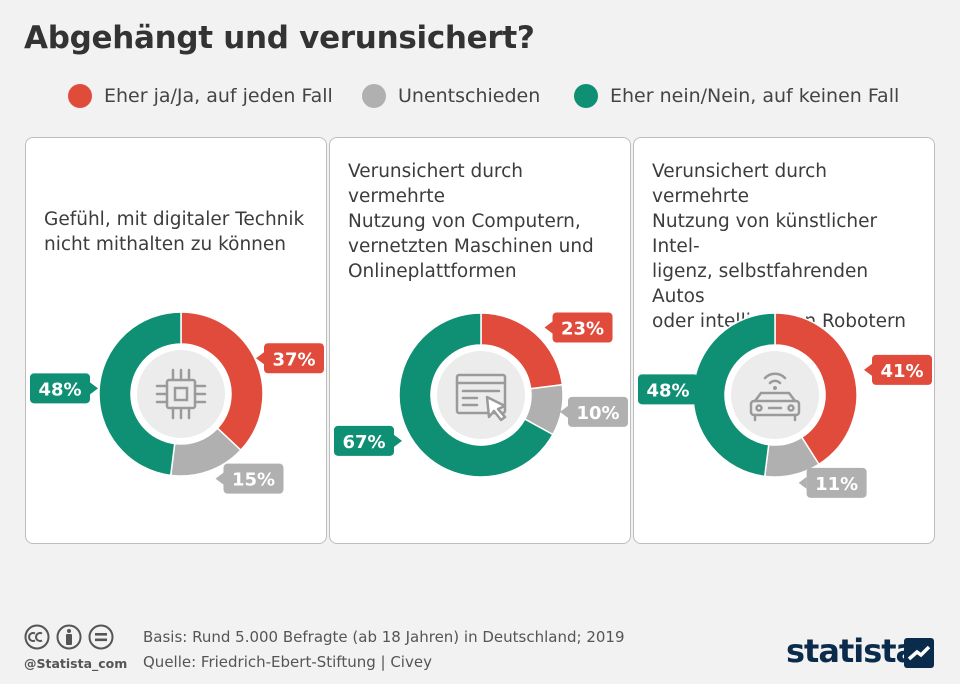  Describe the element at coordinates (464, 221) in the screenshot. I see `panel-title-line: Nutzung von Computern,` at that location.